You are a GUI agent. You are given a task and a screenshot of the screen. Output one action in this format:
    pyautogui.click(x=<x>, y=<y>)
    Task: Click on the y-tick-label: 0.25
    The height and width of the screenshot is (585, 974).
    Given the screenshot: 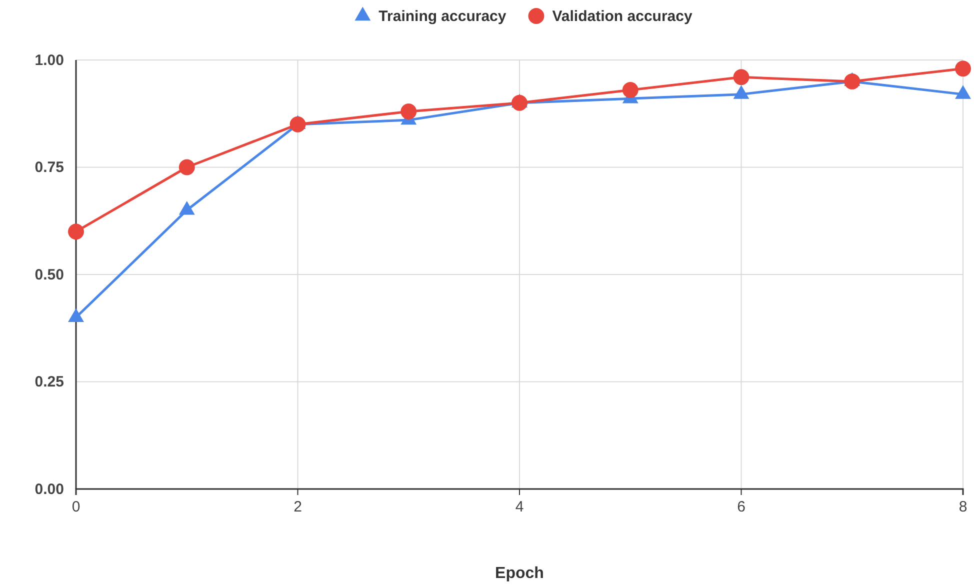 What is the action you would take?
    pyautogui.click(x=49, y=382)
    